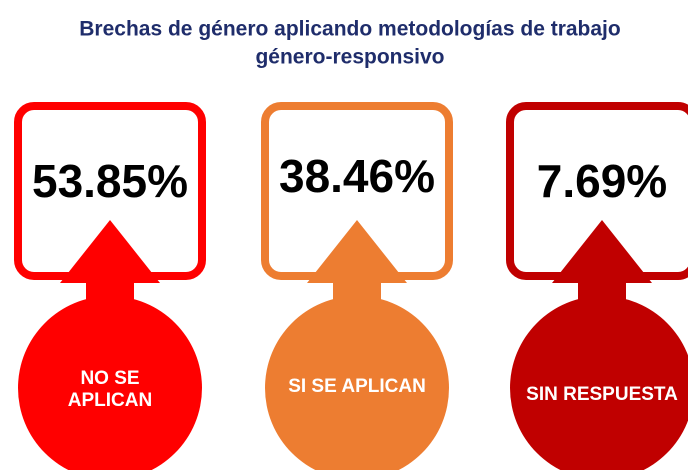 This screenshot has width=688, height=470. Describe the element at coordinates (349, 57) in the screenshot. I see `title-line: género-responsivo` at that location.